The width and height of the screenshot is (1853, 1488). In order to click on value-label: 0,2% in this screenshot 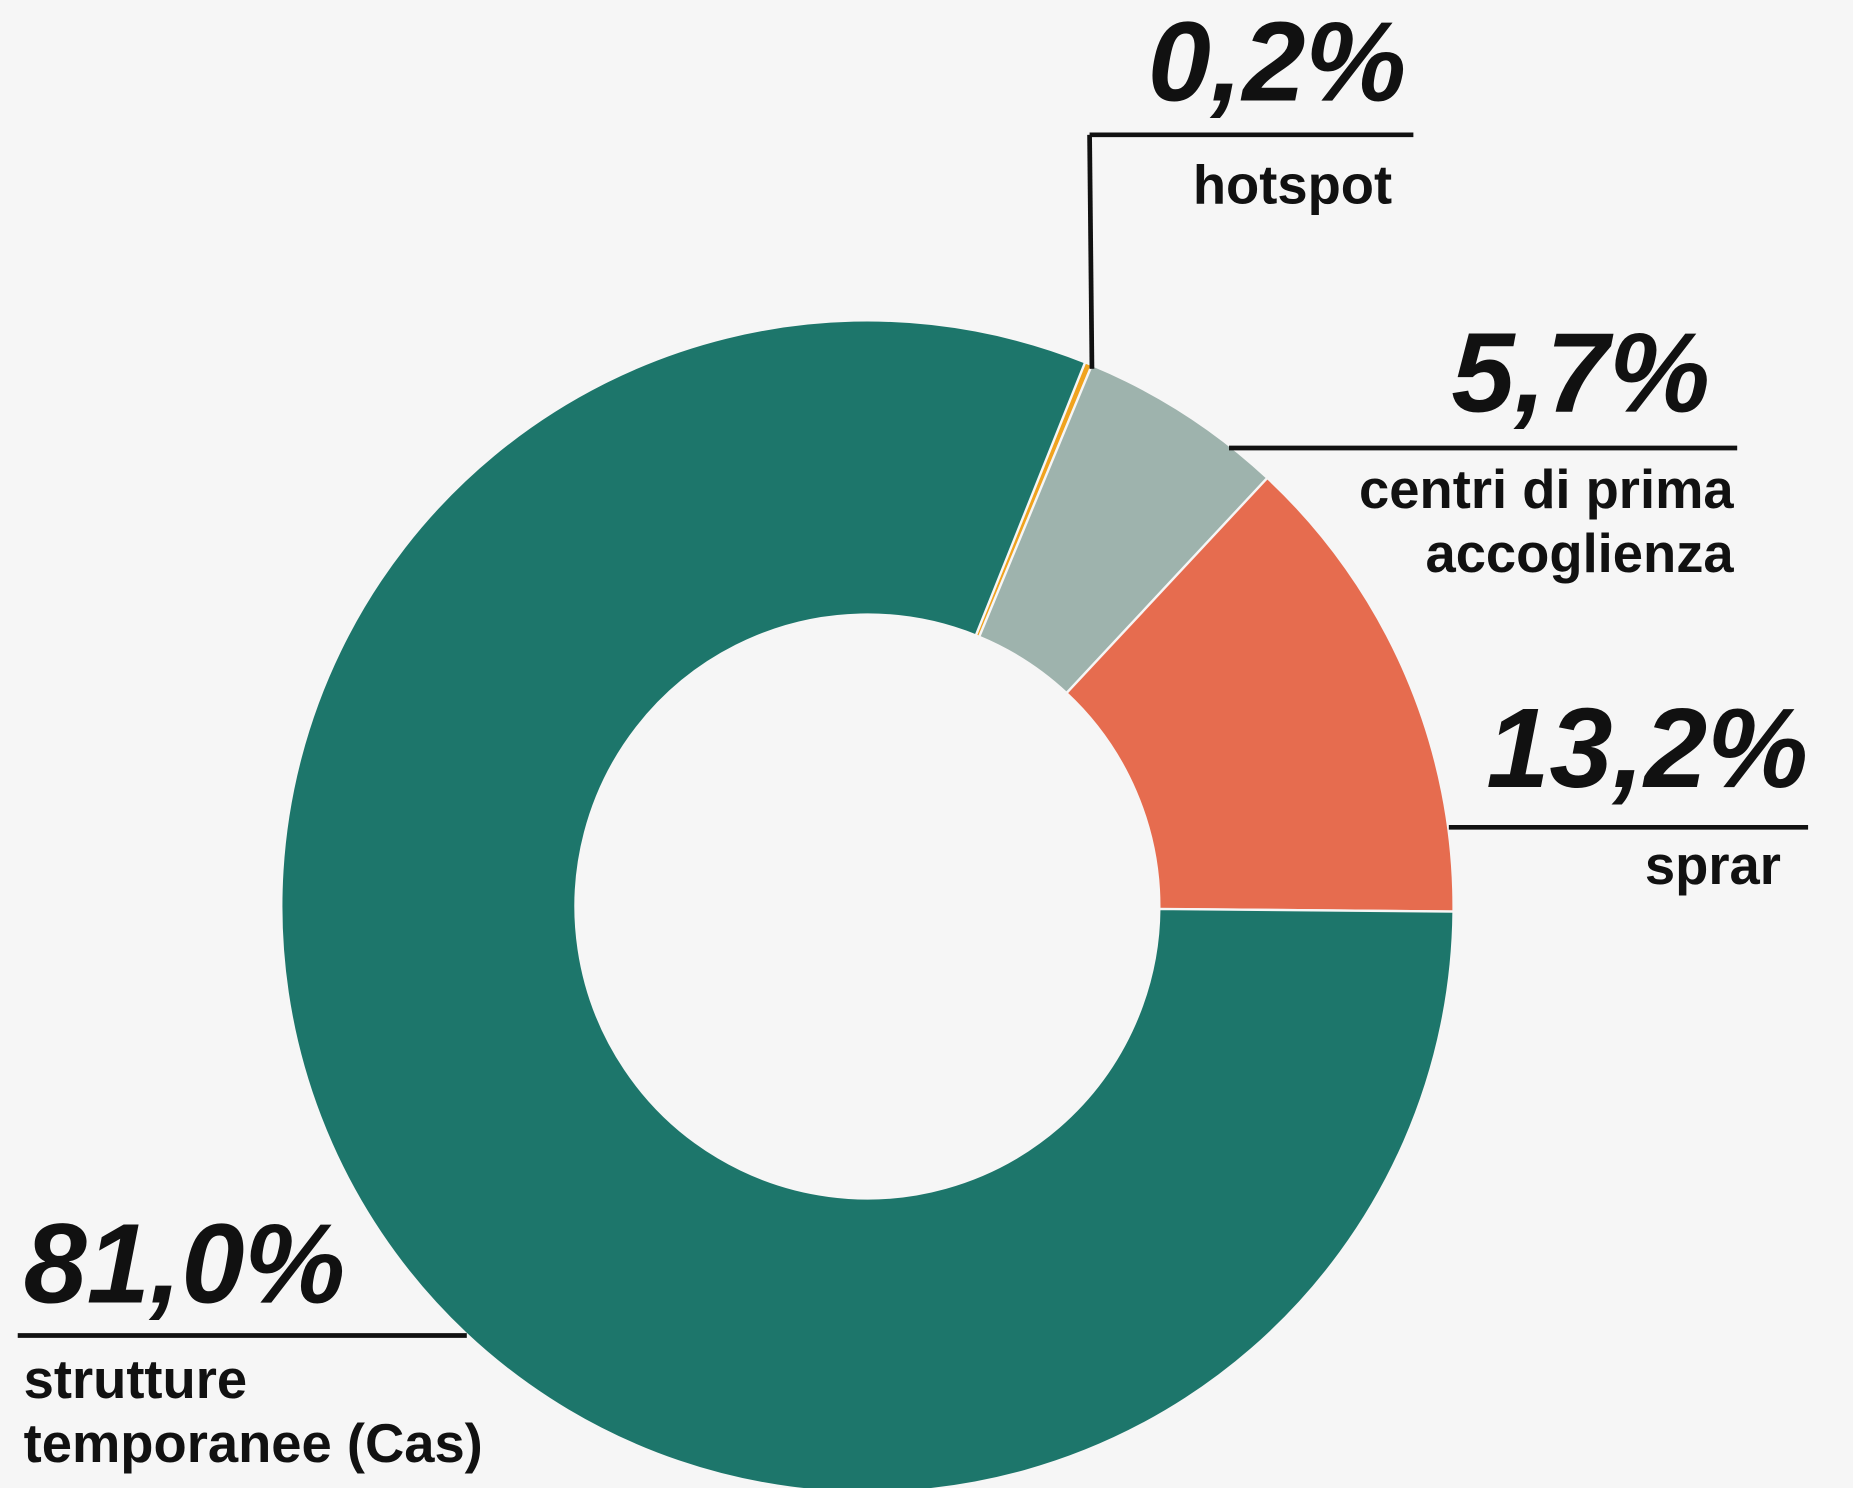, I will do `click(1277, 63)`.